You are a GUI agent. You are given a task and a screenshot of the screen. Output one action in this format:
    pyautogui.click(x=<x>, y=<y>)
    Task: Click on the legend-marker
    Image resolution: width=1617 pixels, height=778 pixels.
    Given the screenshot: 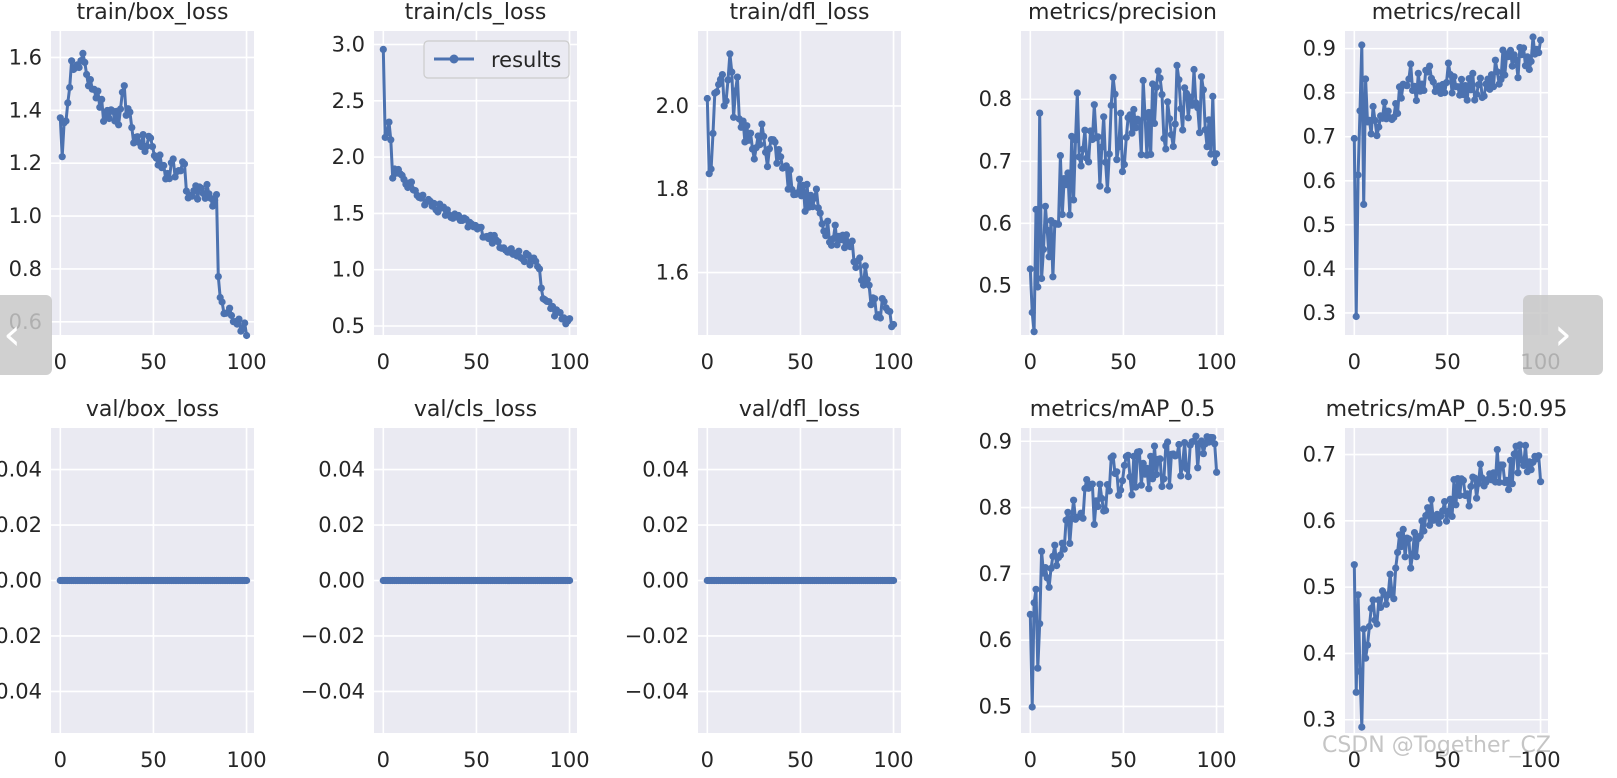 What is the action you would take?
    pyautogui.click(x=454, y=59)
    